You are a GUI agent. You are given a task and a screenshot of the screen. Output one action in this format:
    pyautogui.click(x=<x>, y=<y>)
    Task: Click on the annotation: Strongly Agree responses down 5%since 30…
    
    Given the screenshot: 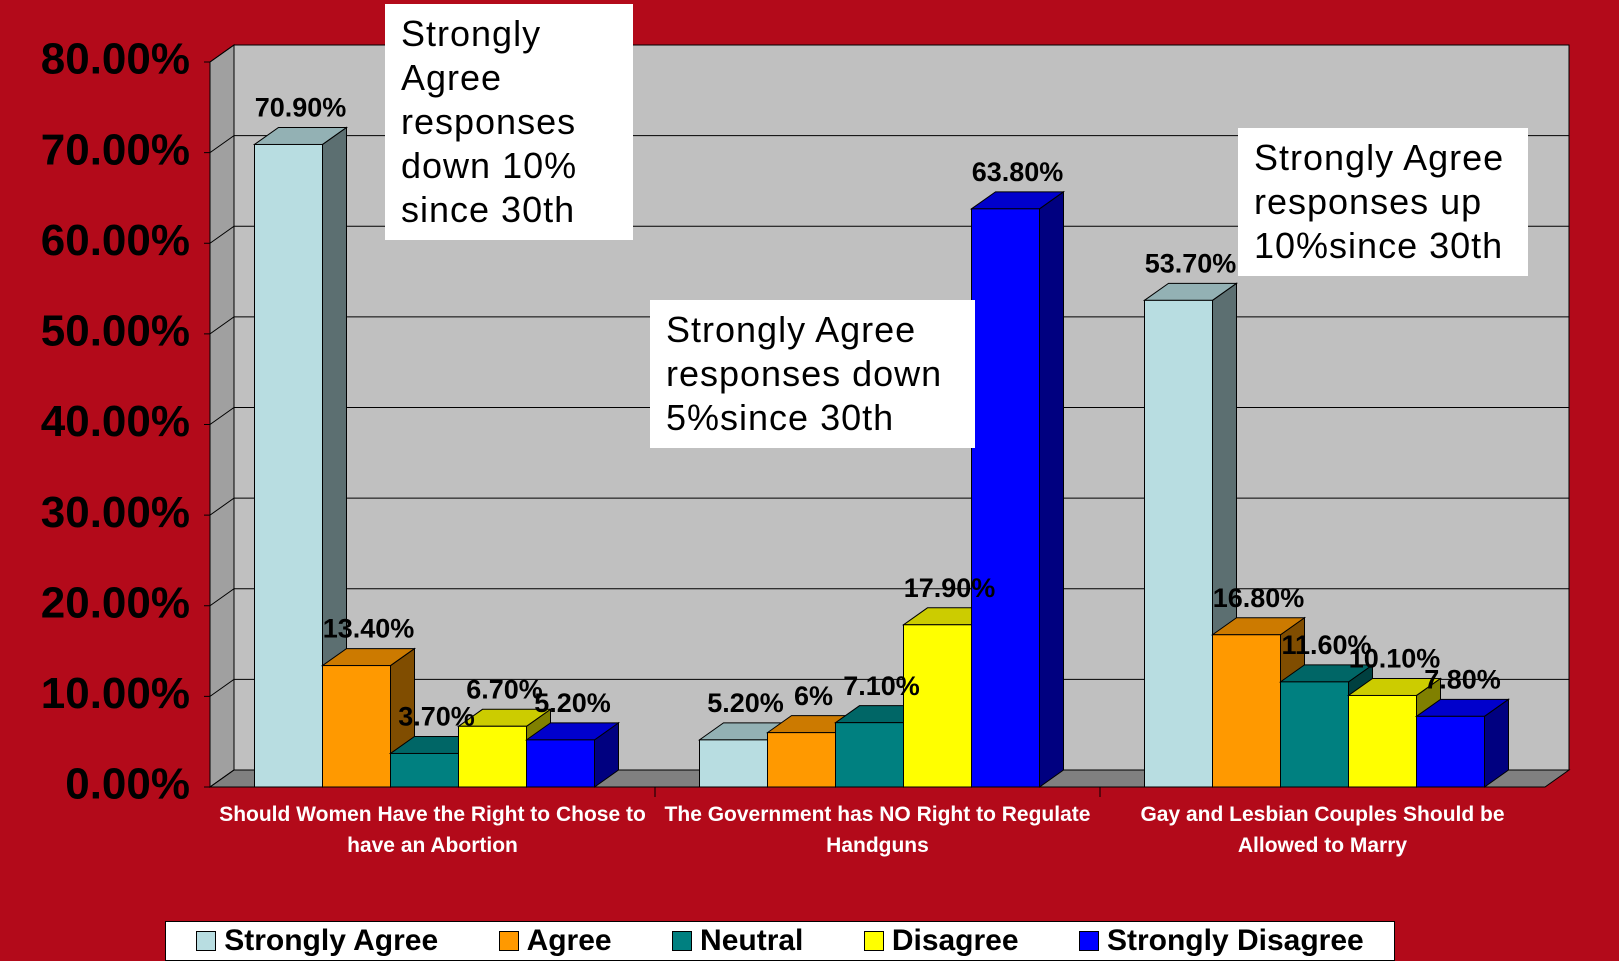 What is the action you would take?
    pyautogui.click(x=812, y=374)
    